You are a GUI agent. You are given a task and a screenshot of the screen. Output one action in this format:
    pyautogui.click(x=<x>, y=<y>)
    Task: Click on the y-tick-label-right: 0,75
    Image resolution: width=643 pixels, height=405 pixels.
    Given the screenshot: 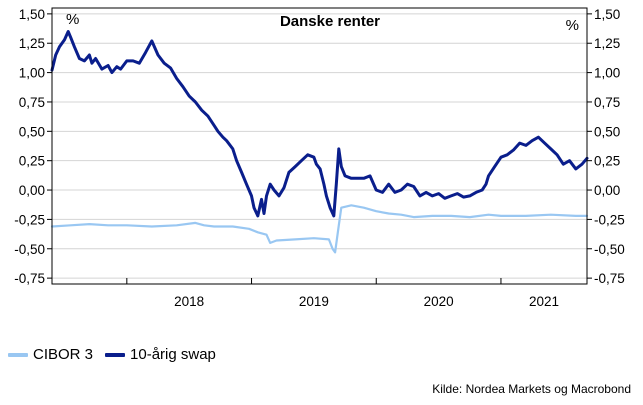 What is the action you would take?
    pyautogui.click(x=607, y=102)
    